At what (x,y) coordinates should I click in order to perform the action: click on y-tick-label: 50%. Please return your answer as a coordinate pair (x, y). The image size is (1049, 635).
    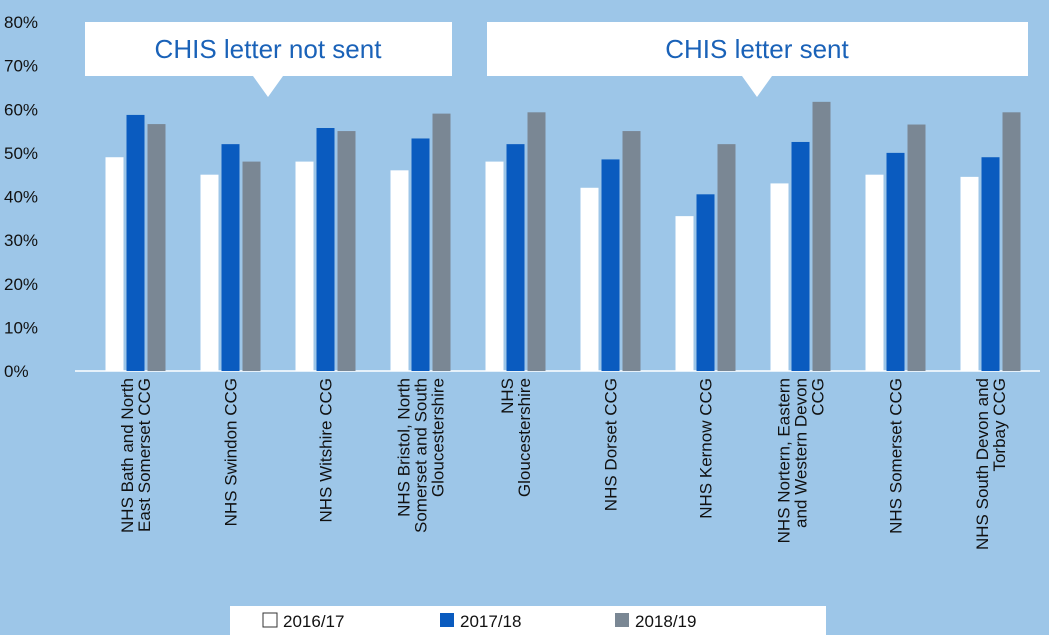
    Looking at the image, I should click on (21, 153).